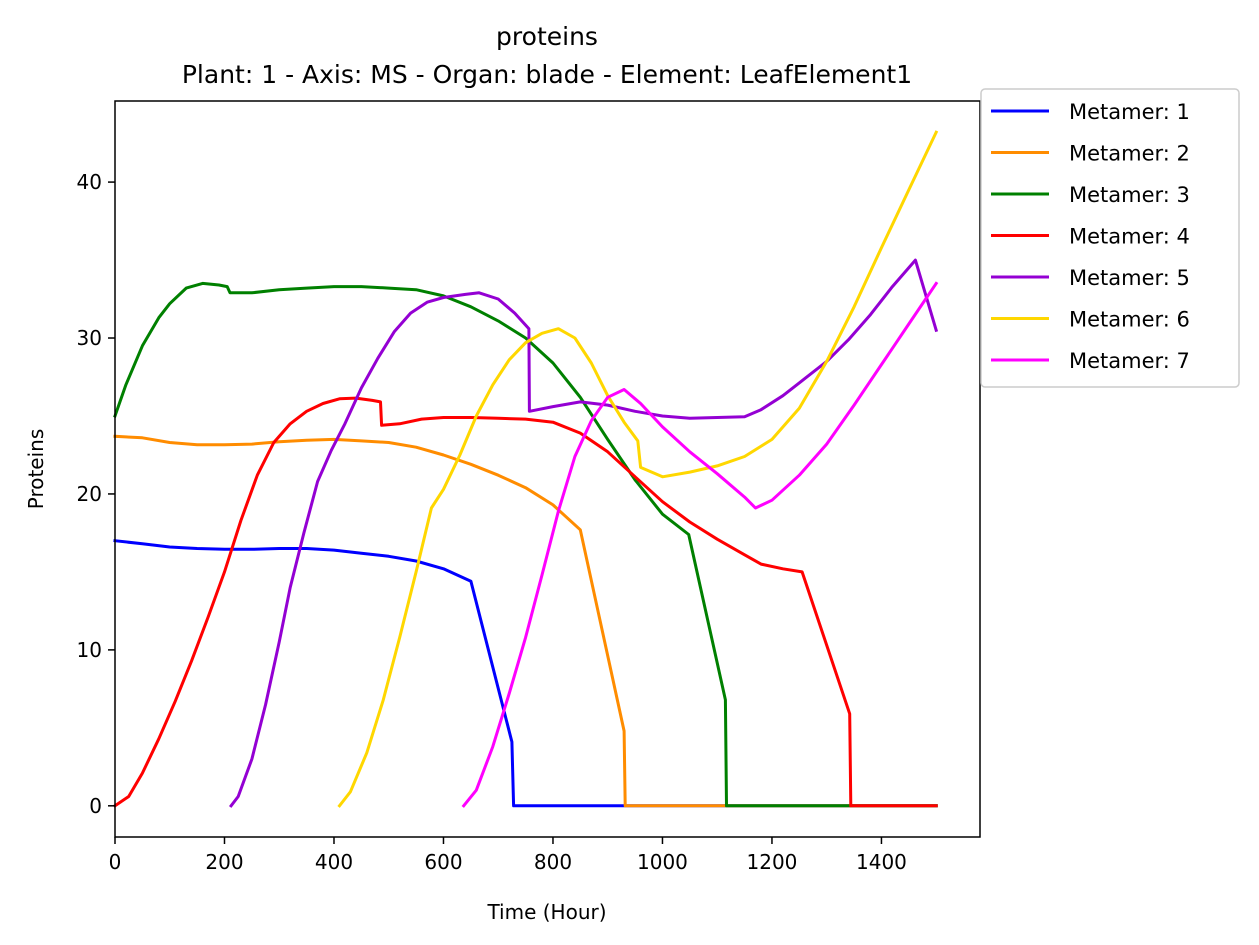 This screenshot has width=1259, height=945. What do you see at coordinates (89, 650) in the screenshot?
I see `y-tick-label: 10` at bounding box center [89, 650].